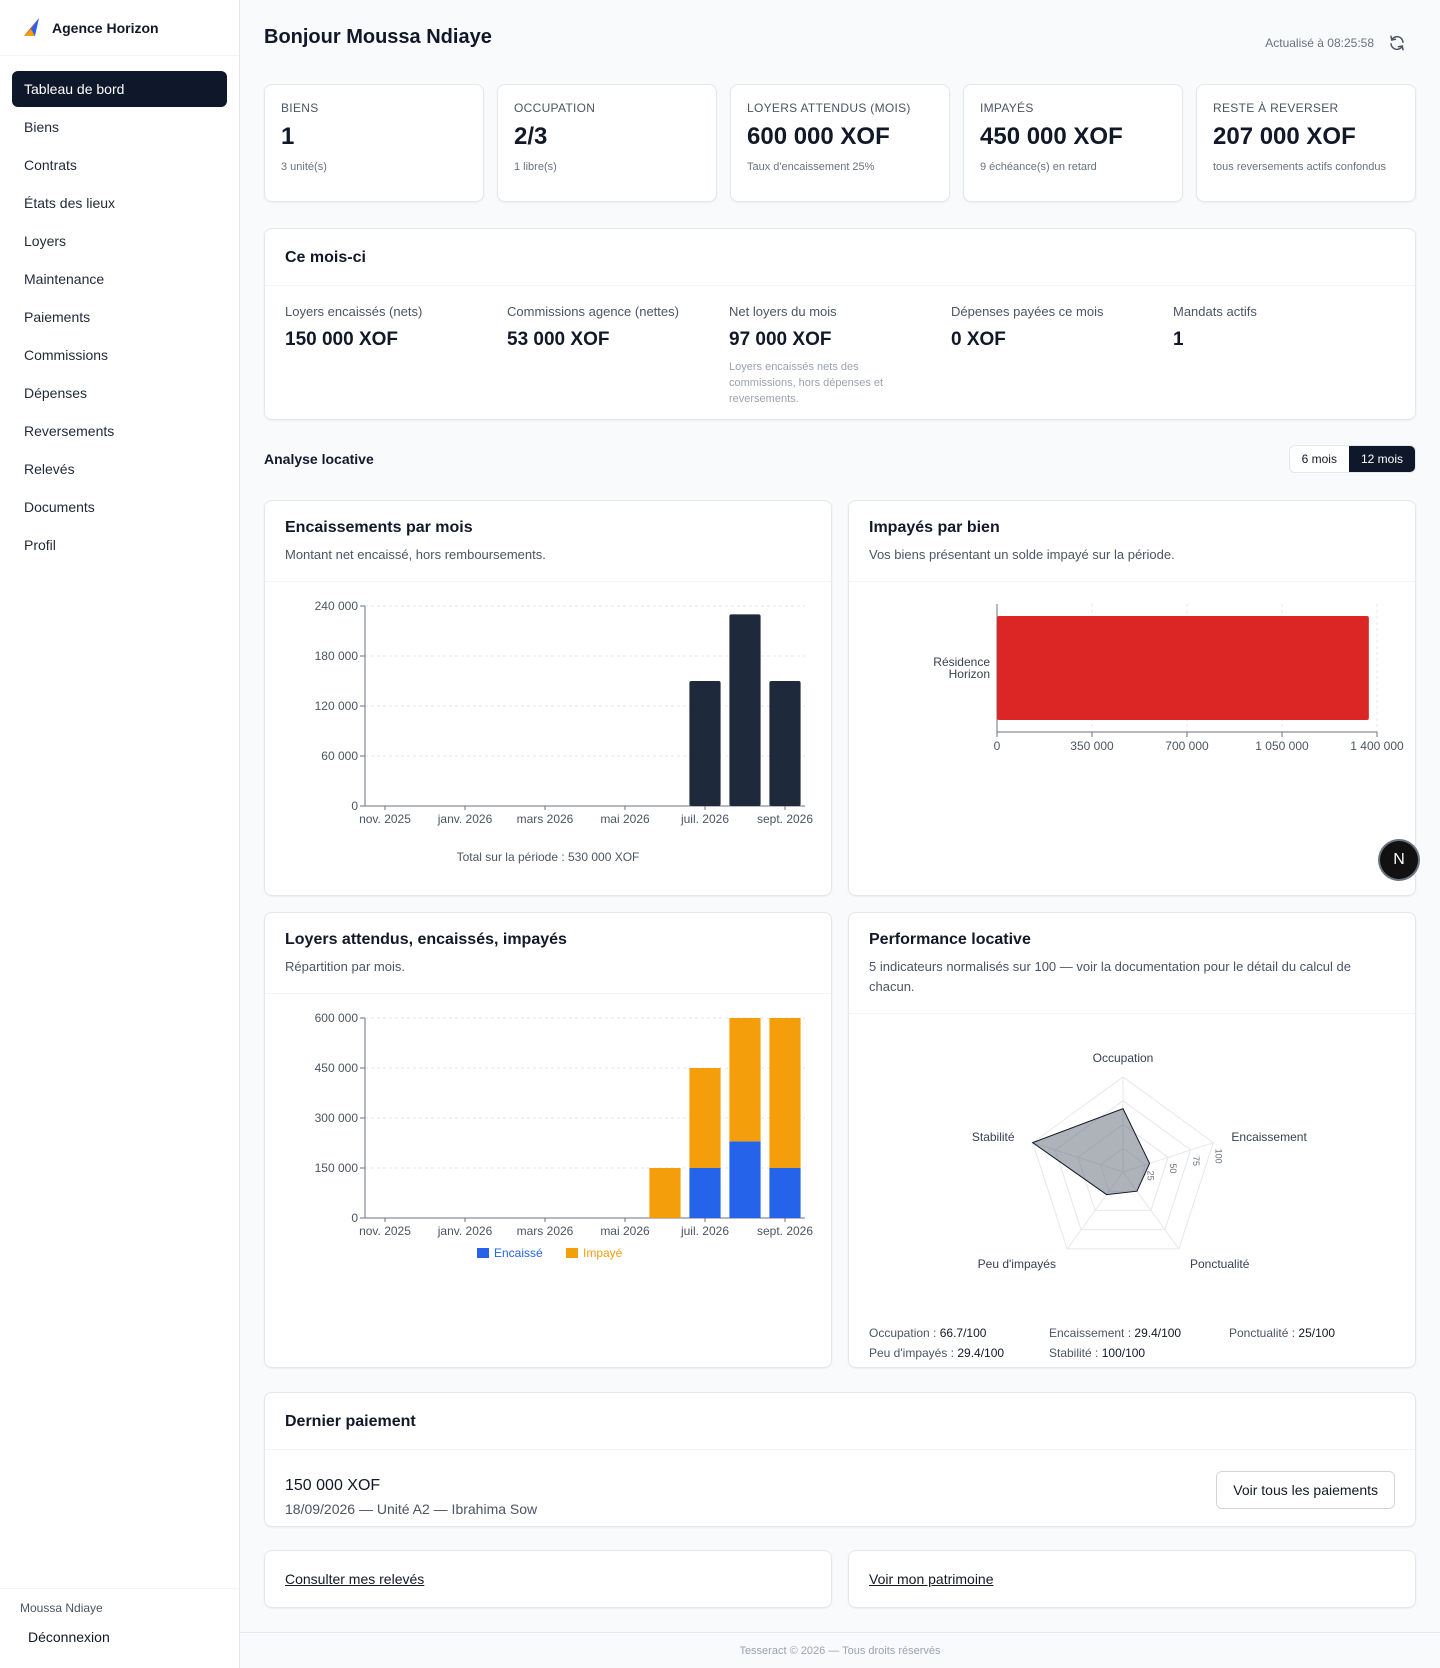 The height and width of the screenshot is (1668, 1440). Describe the element at coordinates (1305, 1490) in the screenshot. I see `view-all-payments-button: Voir tous les paiements` at that location.